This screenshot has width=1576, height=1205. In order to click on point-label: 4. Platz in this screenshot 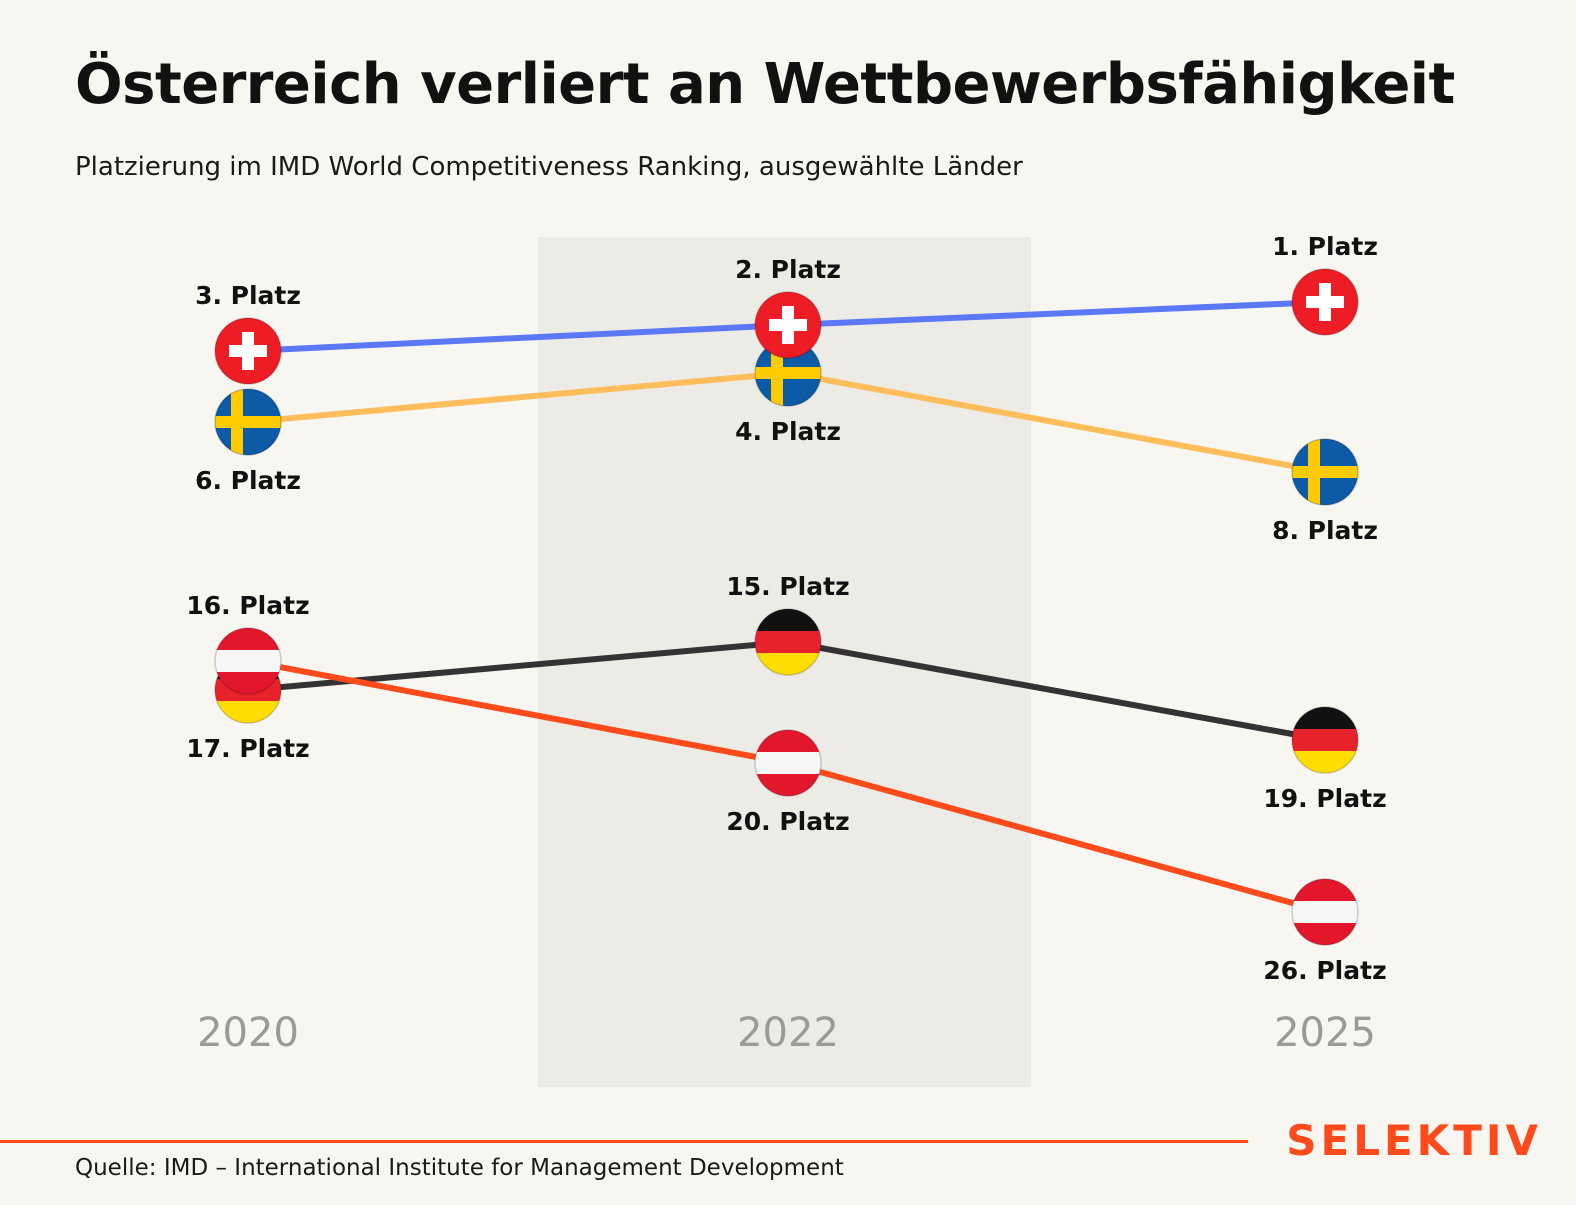, I will do `click(788, 431)`.